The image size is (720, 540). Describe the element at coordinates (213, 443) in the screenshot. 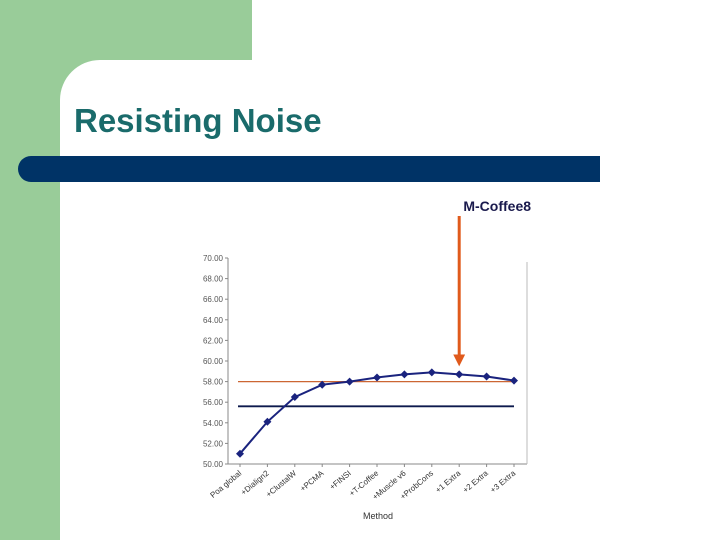

I see `y-tick-label: 52.00` at that location.